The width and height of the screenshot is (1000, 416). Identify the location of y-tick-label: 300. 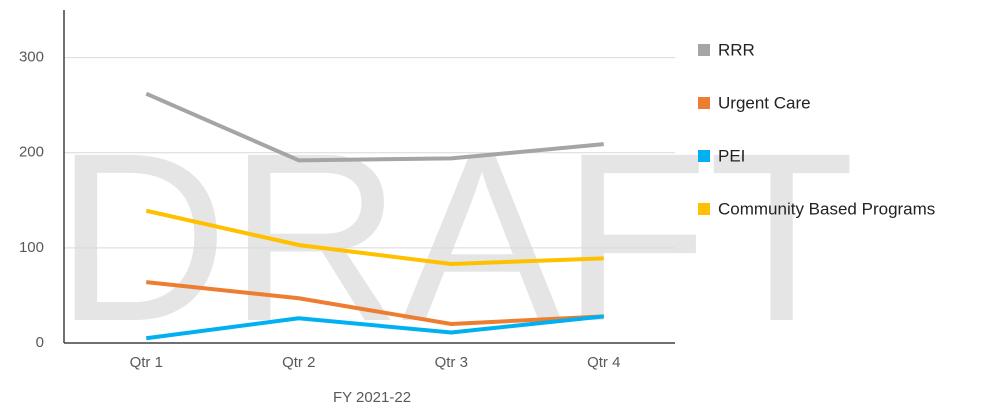
(31, 57).